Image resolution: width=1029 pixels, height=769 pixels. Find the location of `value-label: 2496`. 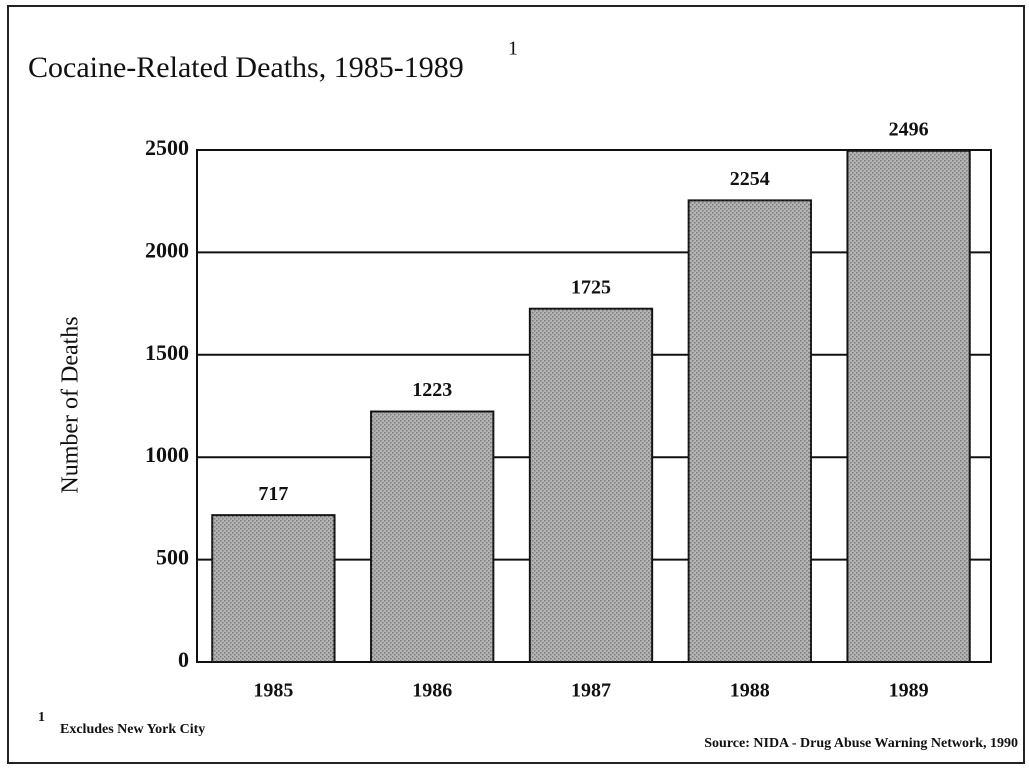

value-label: 2496 is located at coordinates (909, 129).